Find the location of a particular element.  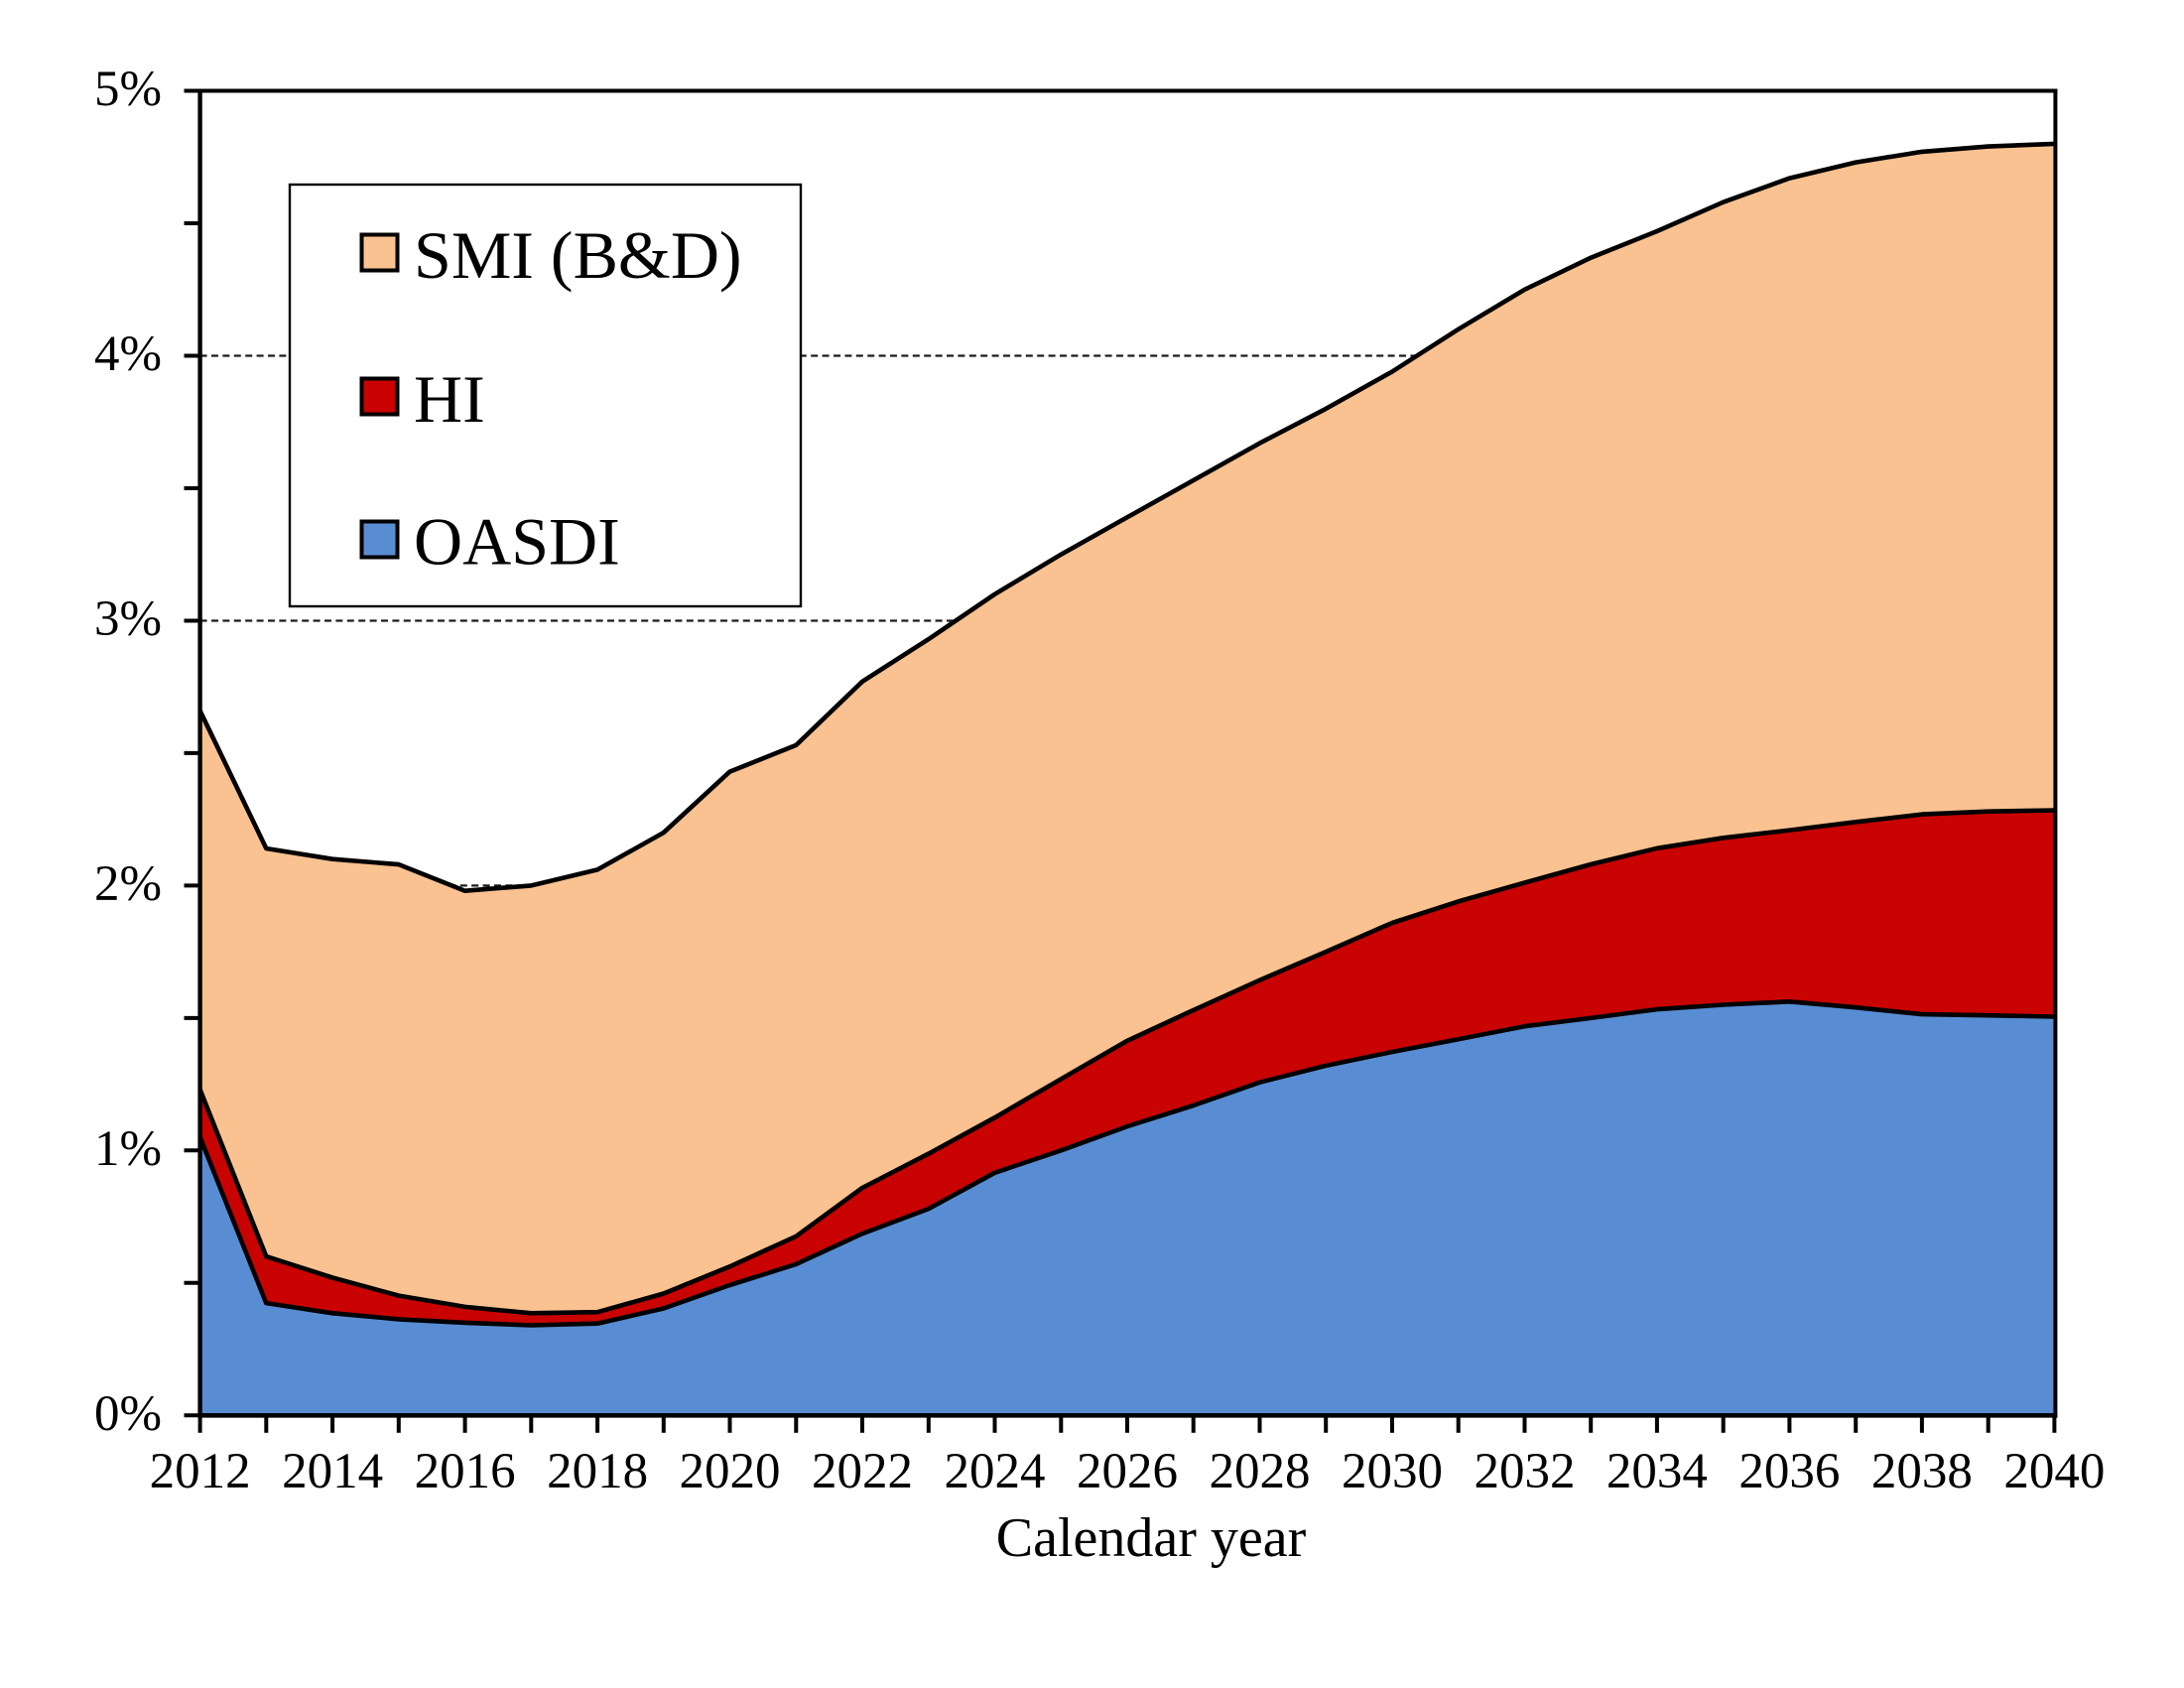

svg-text: 1% is located at coordinates (128, 1149).